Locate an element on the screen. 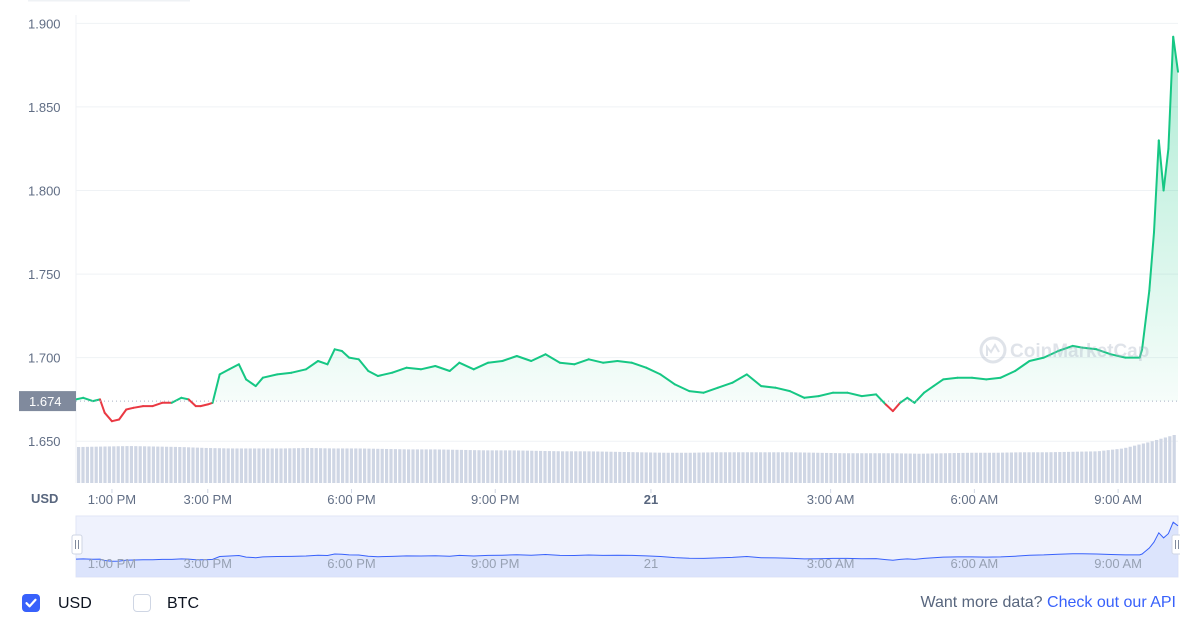  x-tick-label: 9:00 AM is located at coordinates (1118, 499).